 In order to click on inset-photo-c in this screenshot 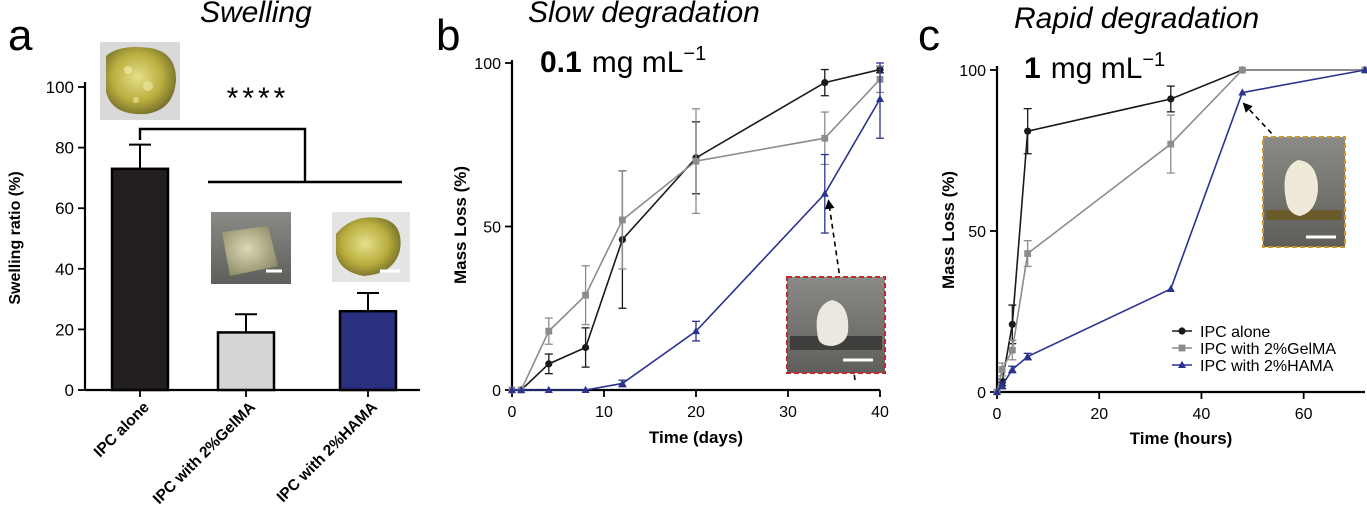, I will do `click(1304, 192)`.